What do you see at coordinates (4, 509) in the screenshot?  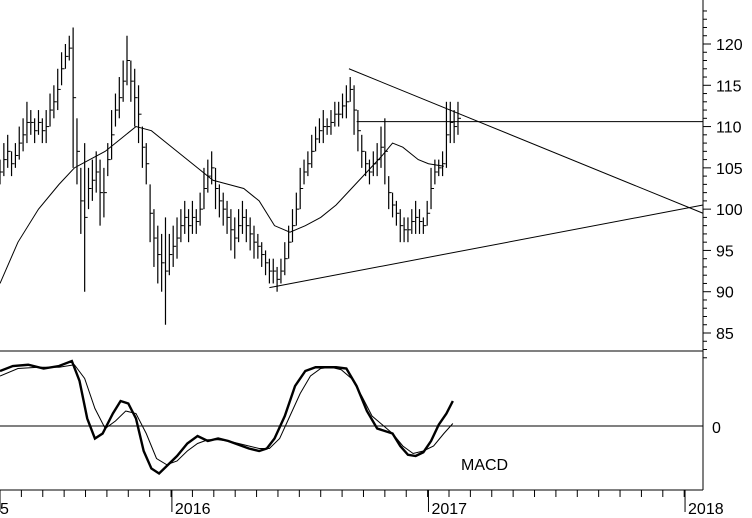 I see `x-tick-label: 5` at bounding box center [4, 509].